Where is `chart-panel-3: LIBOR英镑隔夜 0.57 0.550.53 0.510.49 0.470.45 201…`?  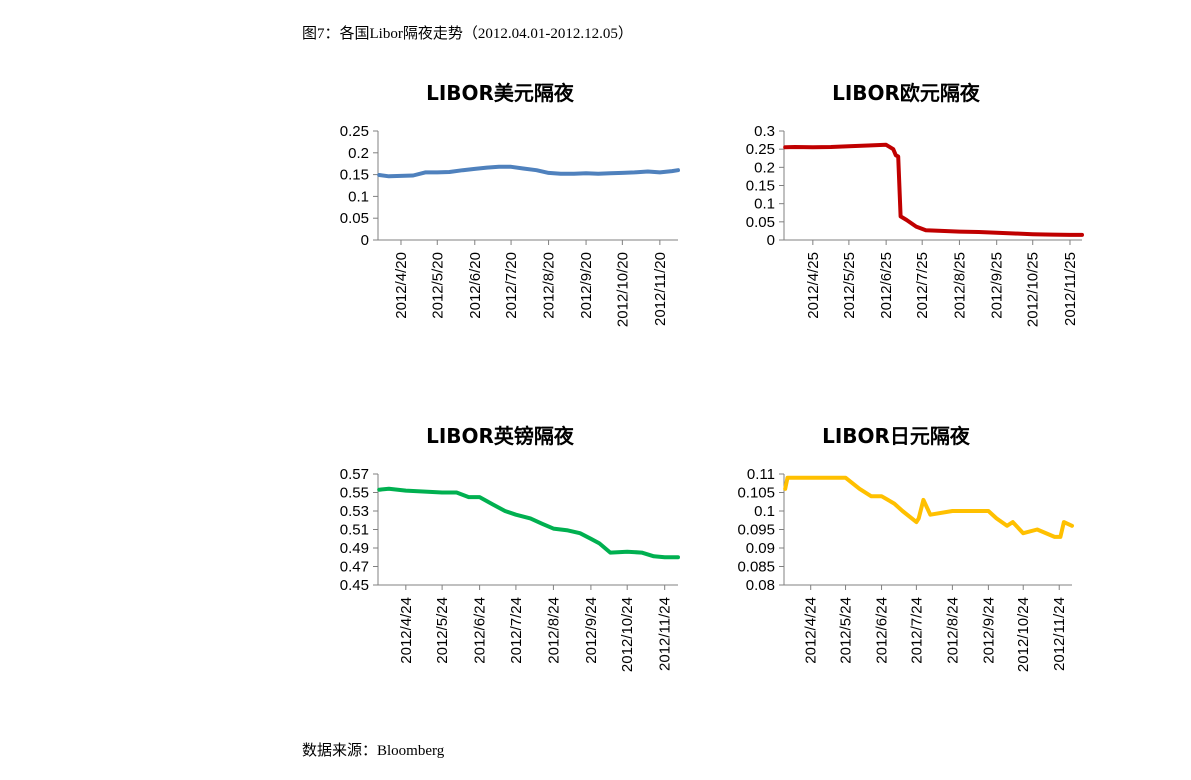 chart-panel-3: LIBOR英镑隔夜 0.57 0.550.53 0.510.49 0.470.45 201… is located at coordinates (510, 548).